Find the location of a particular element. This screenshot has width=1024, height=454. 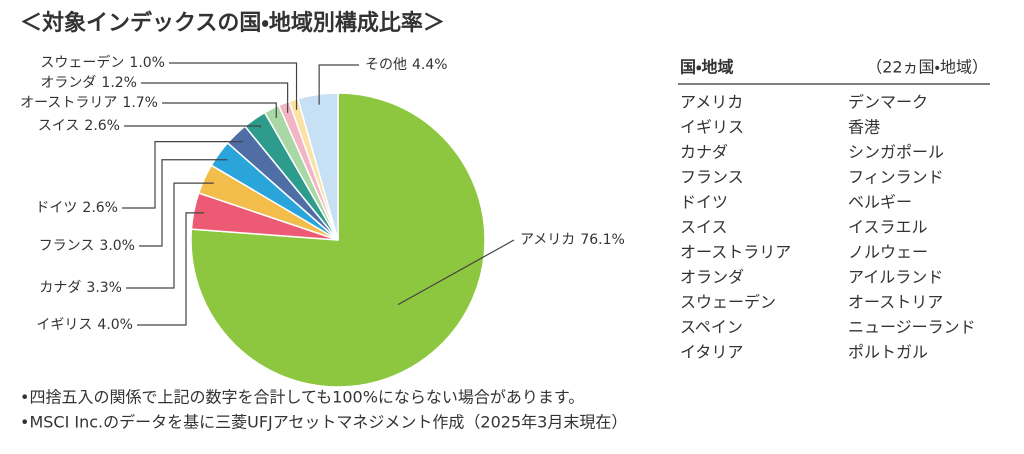

country-name: スイス is located at coordinates (704, 227).